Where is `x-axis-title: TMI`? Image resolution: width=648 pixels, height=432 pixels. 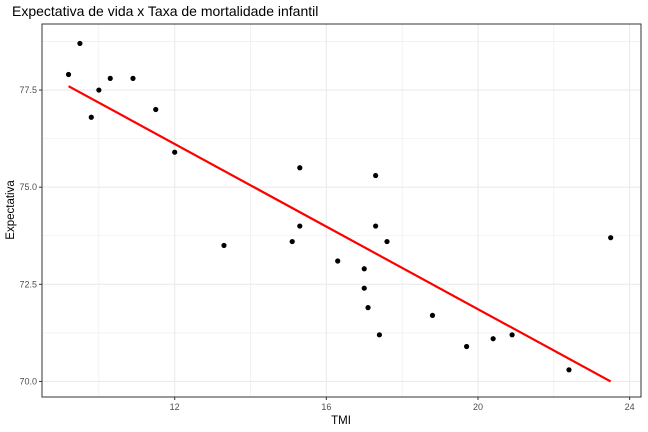 x-axis-title: TMI is located at coordinates (341, 421).